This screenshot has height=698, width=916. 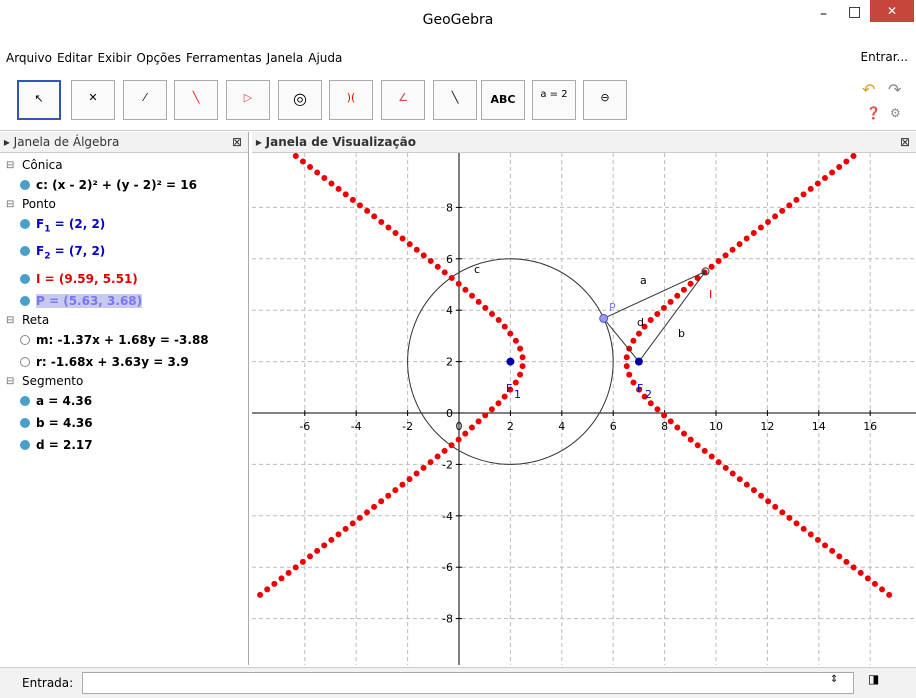 I want to click on input-field, so click(x=468, y=683).